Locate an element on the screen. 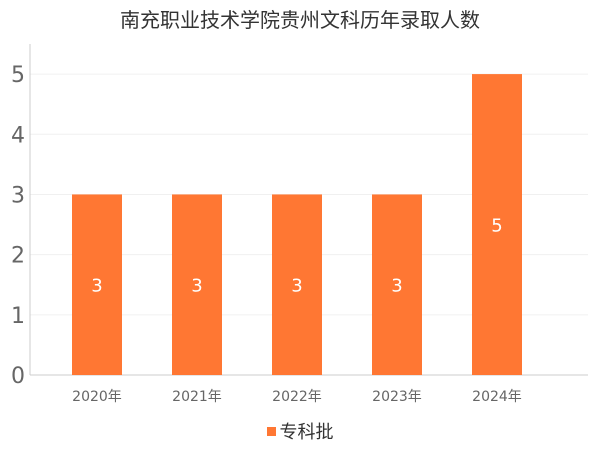 The height and width of the screenshot is (450, 600). y-tick-label: 0 is located at coordinates (18, 376).